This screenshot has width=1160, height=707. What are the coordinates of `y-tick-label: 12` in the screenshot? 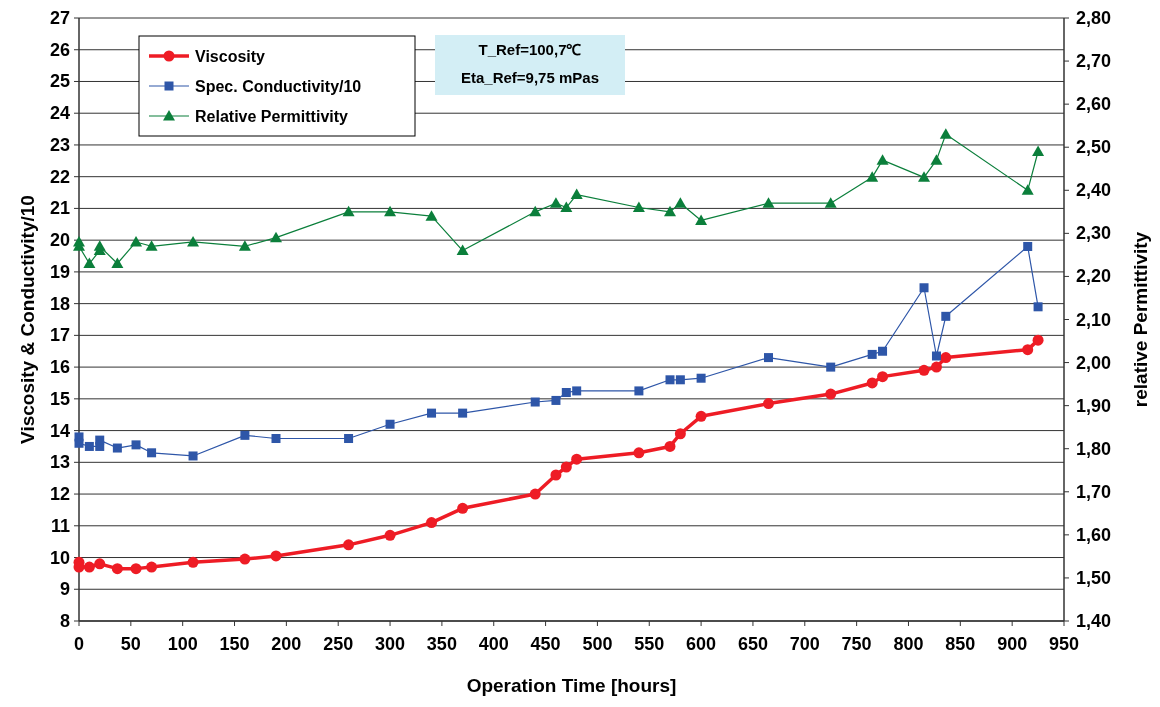 It's located at (59, 494).